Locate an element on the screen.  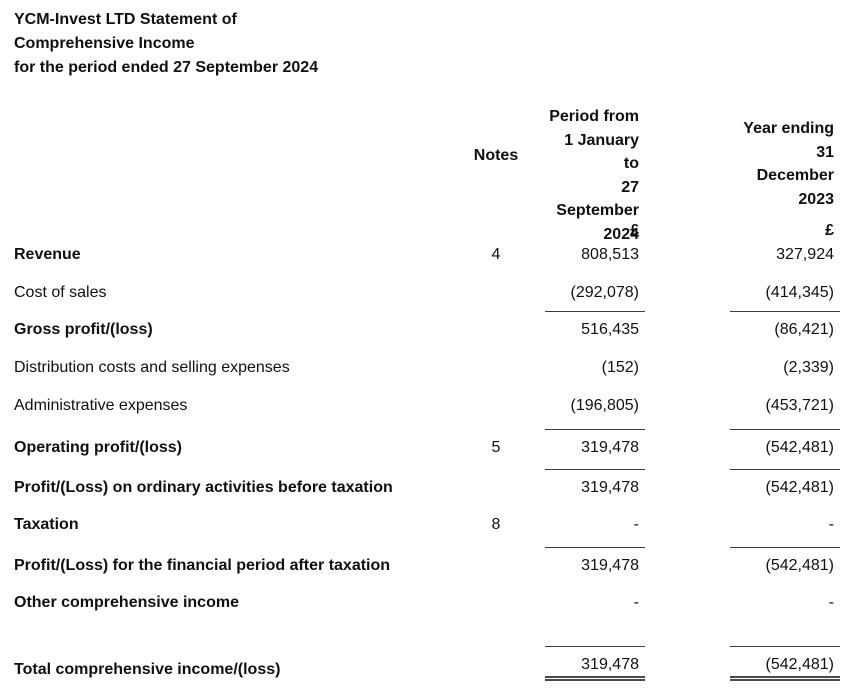
row-note: 8 is located at coordinates (496, 524).